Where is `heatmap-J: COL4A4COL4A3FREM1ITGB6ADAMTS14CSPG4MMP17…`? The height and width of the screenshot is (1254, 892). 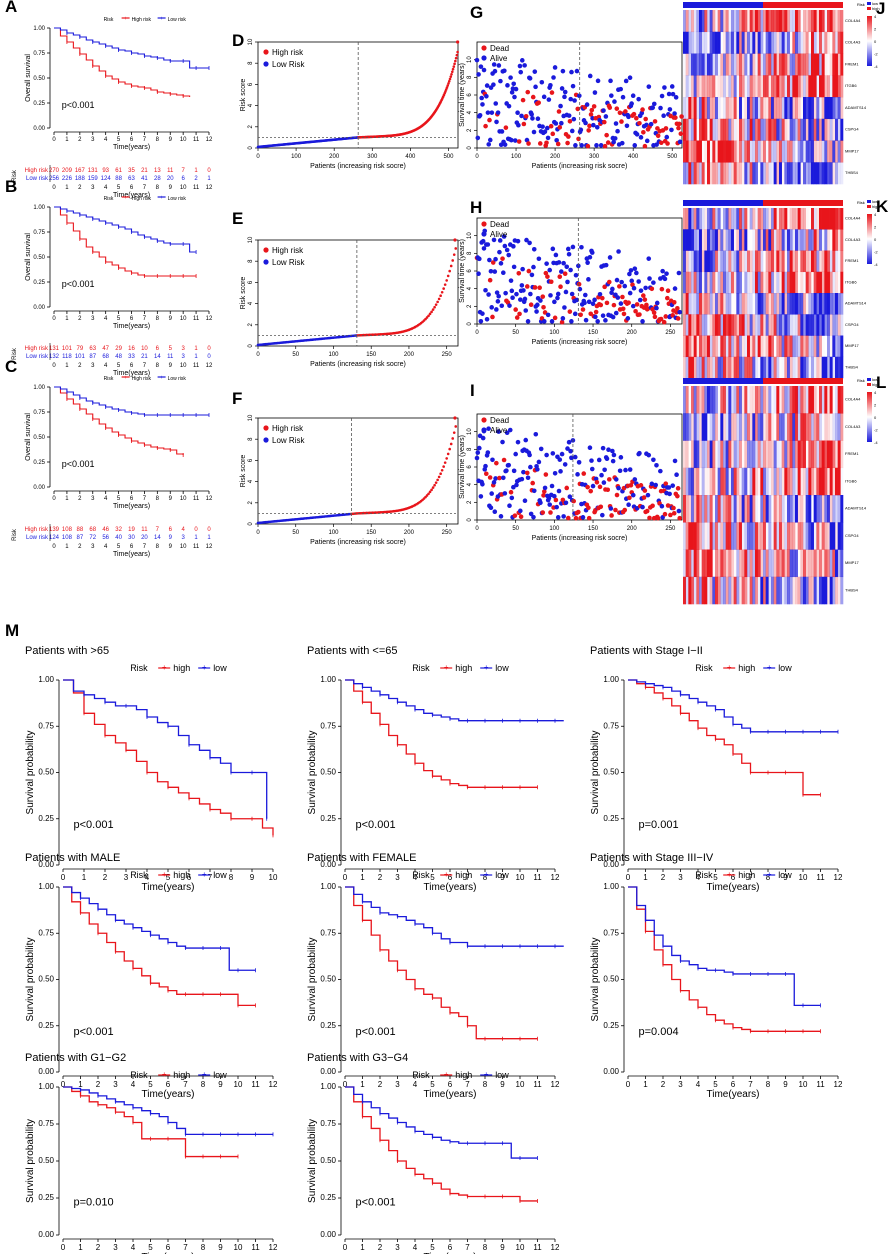
heatmap-J: COL4A4COL4A3FREM1ITGB6ADAMTS14CSPG4MMP17… is located at coordinates (781, 93).